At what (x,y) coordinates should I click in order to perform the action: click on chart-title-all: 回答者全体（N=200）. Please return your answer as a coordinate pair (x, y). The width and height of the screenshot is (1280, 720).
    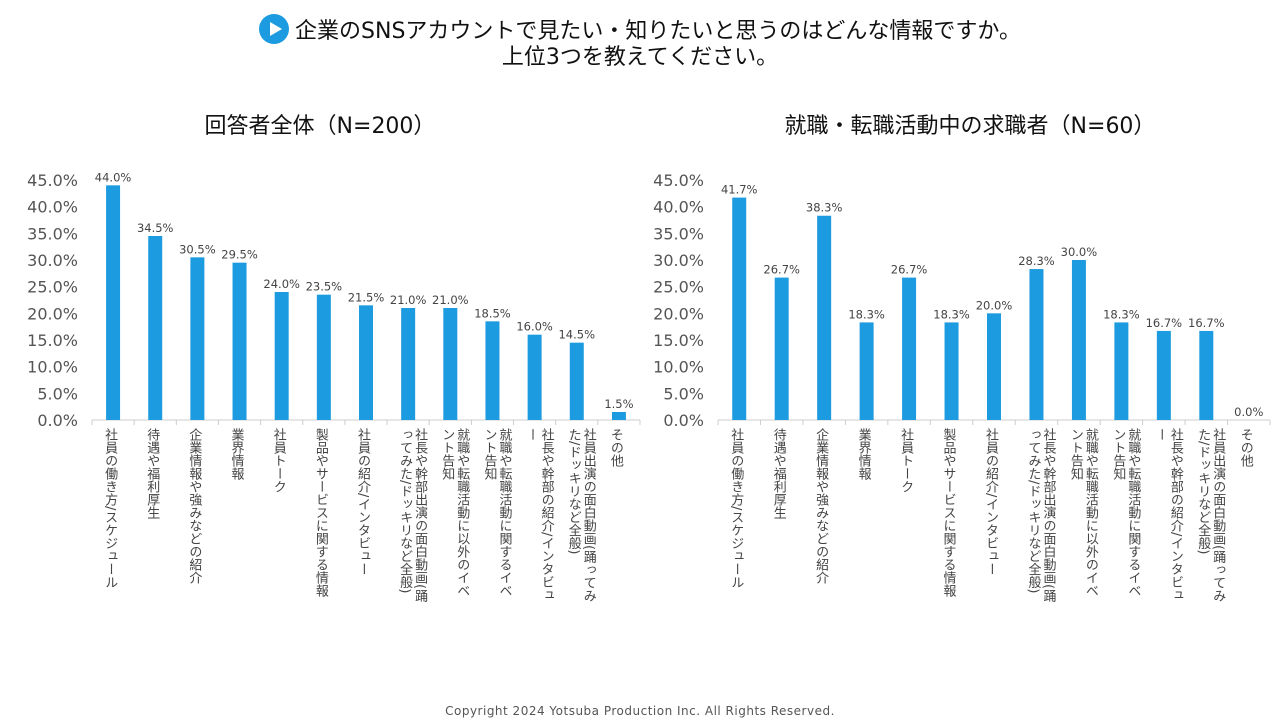
    Looking at the image, I should click on (320, 126).